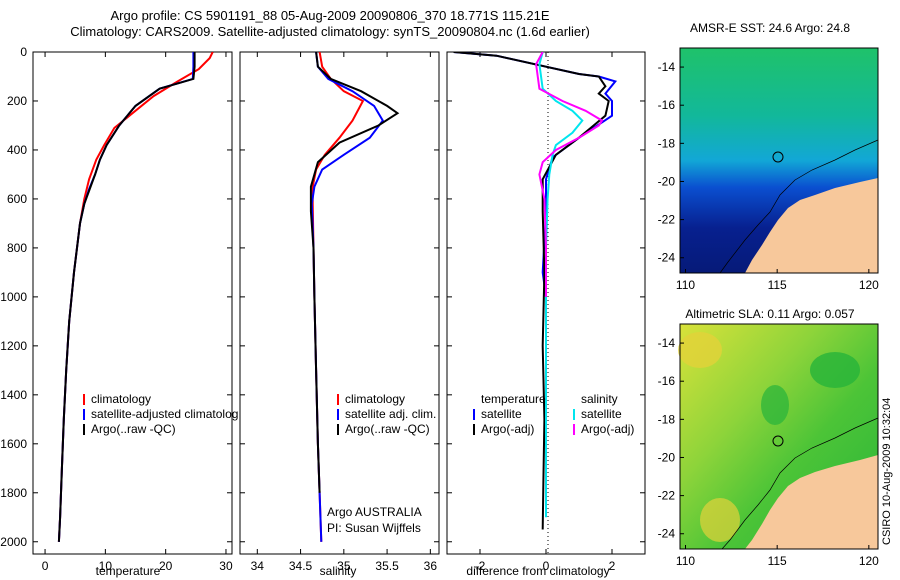  Describe the element at coordinates (13, 444) in the screenshot. I see `y-tick-label: 1600` at that location.